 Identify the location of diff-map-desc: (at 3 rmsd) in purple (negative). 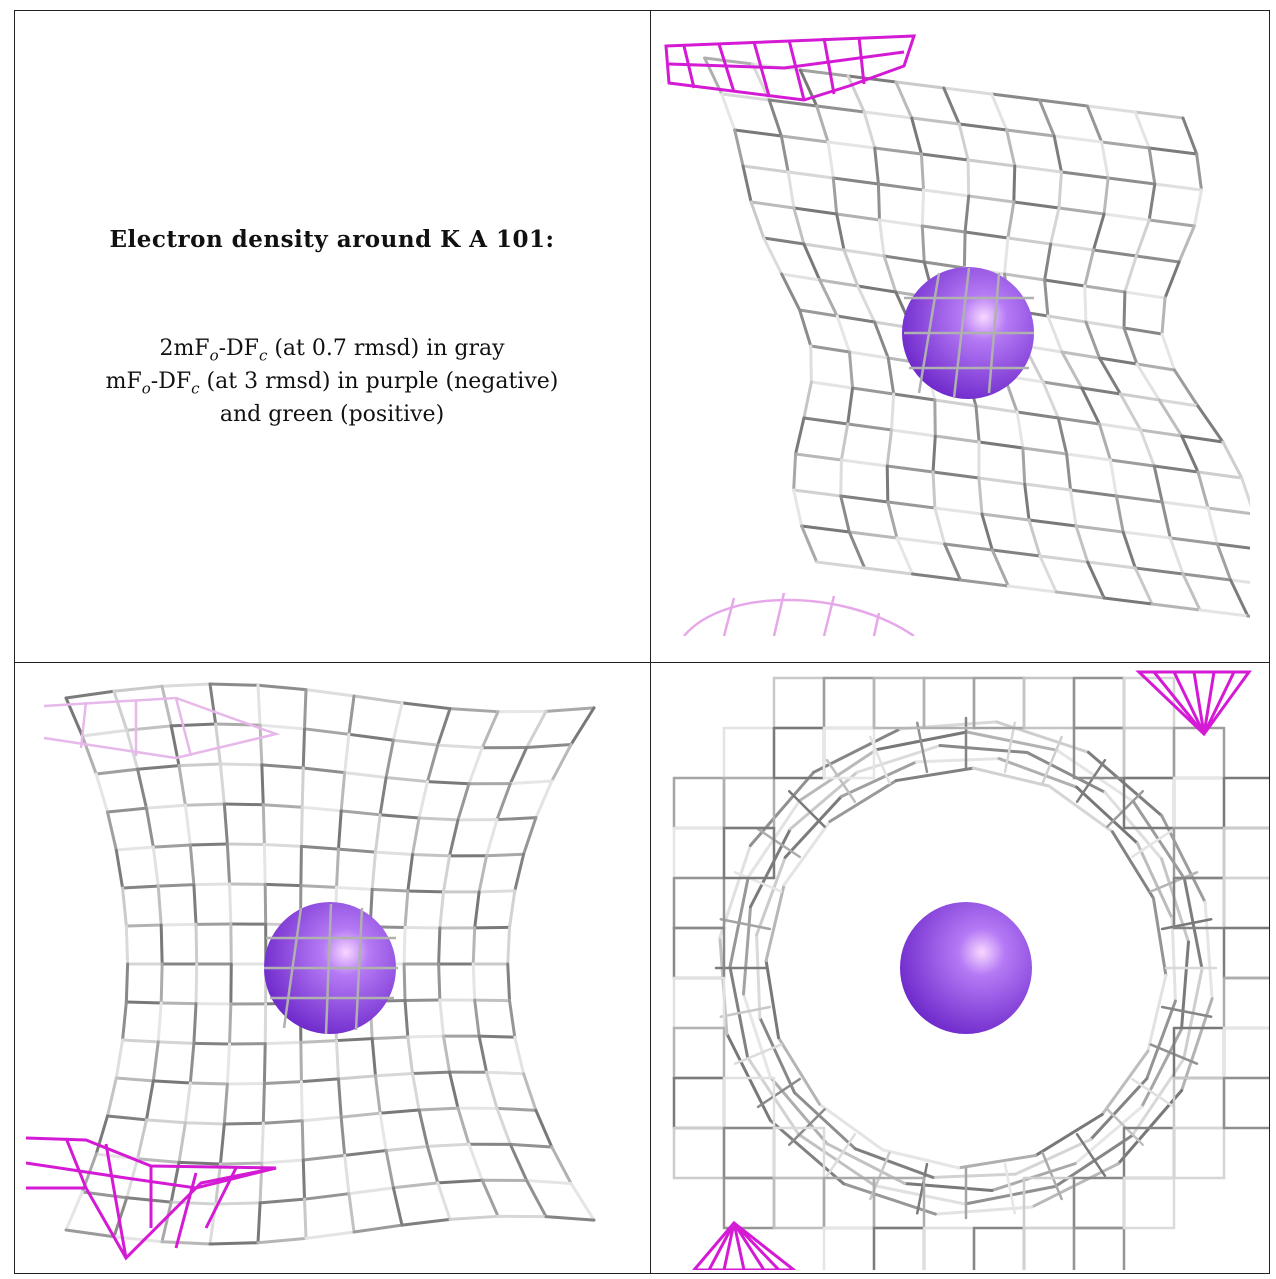
(379, 381).